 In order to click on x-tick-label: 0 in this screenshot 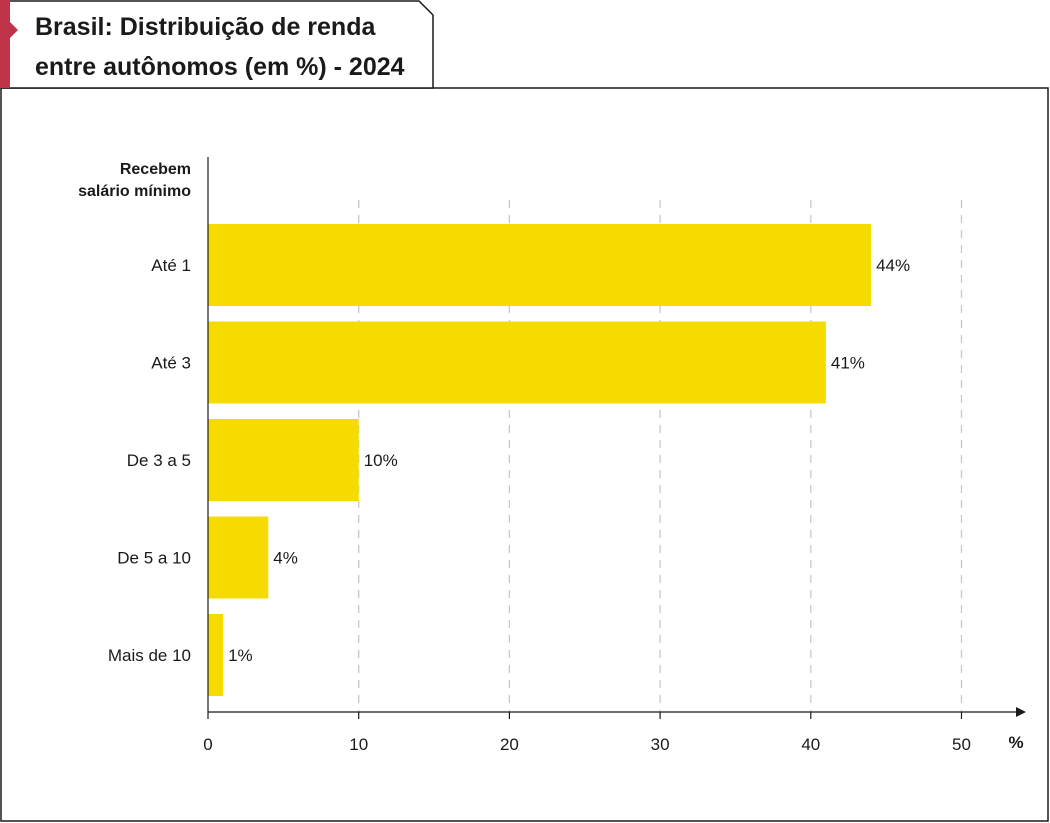, I will do `click(207, 744)`.